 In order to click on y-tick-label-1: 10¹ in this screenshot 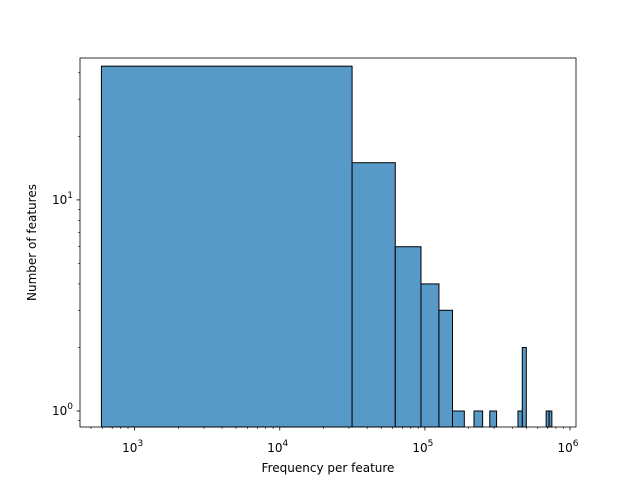, I will do `click(62, 199)`.